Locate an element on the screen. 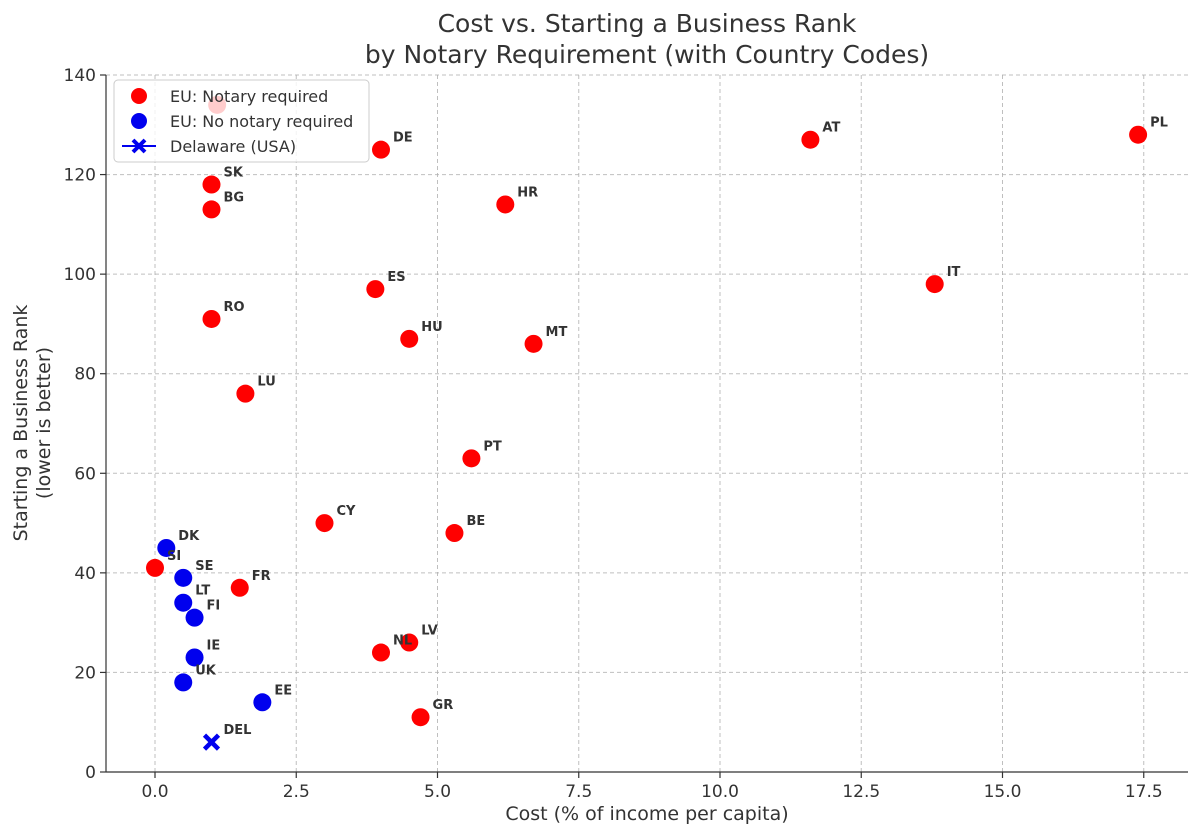 The width and height of the screenshot is (1200, 837). data-point-de is located at coordinates (381, 149).